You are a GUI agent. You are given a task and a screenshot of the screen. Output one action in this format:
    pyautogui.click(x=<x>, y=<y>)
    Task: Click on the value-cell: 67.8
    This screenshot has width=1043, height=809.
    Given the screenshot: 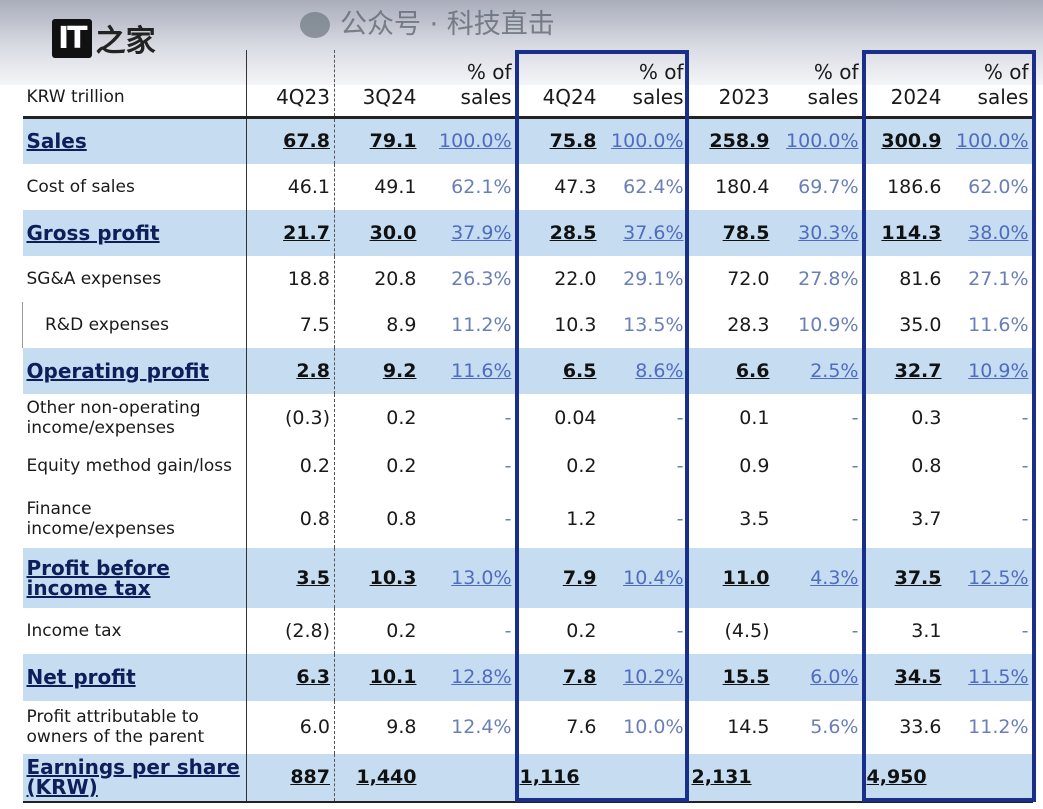 What is the action you would take?
    pyautogui.click(x=290, y=140)
    